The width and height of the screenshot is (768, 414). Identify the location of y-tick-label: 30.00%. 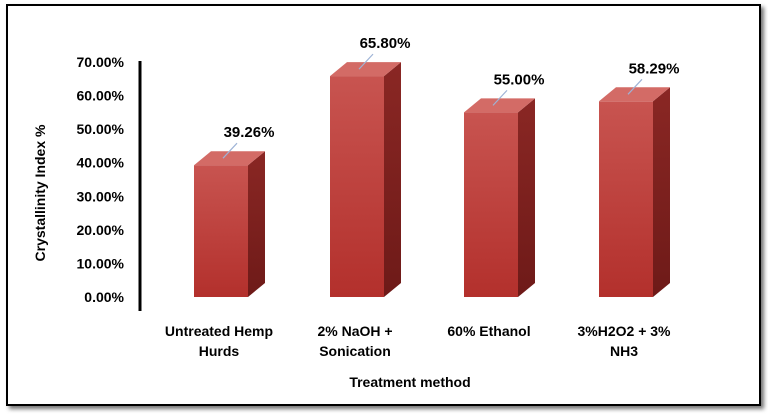
(101, 196).